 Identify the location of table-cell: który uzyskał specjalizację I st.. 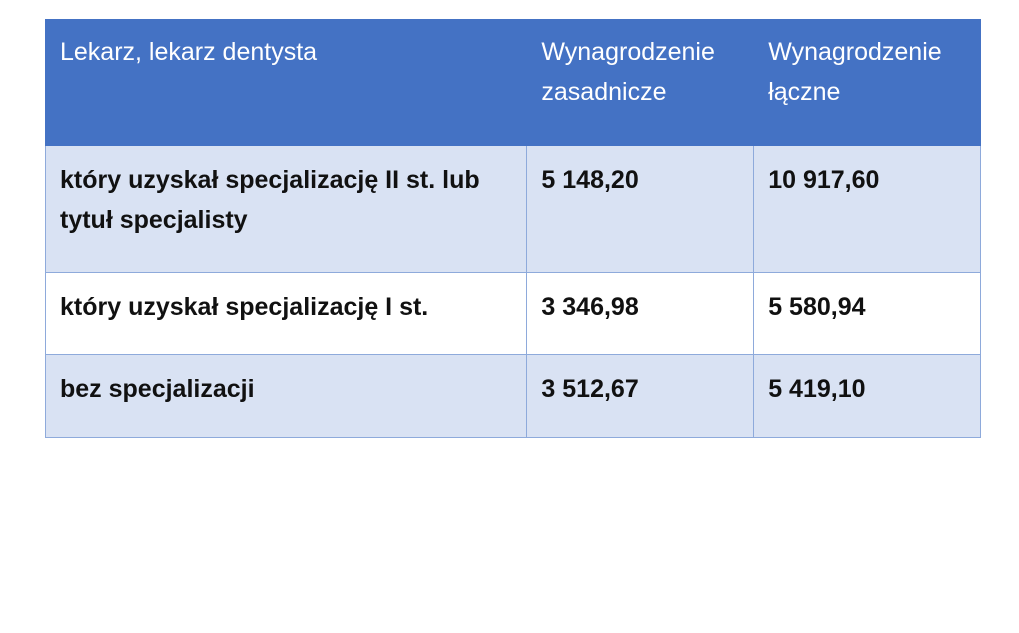
(286, 313).